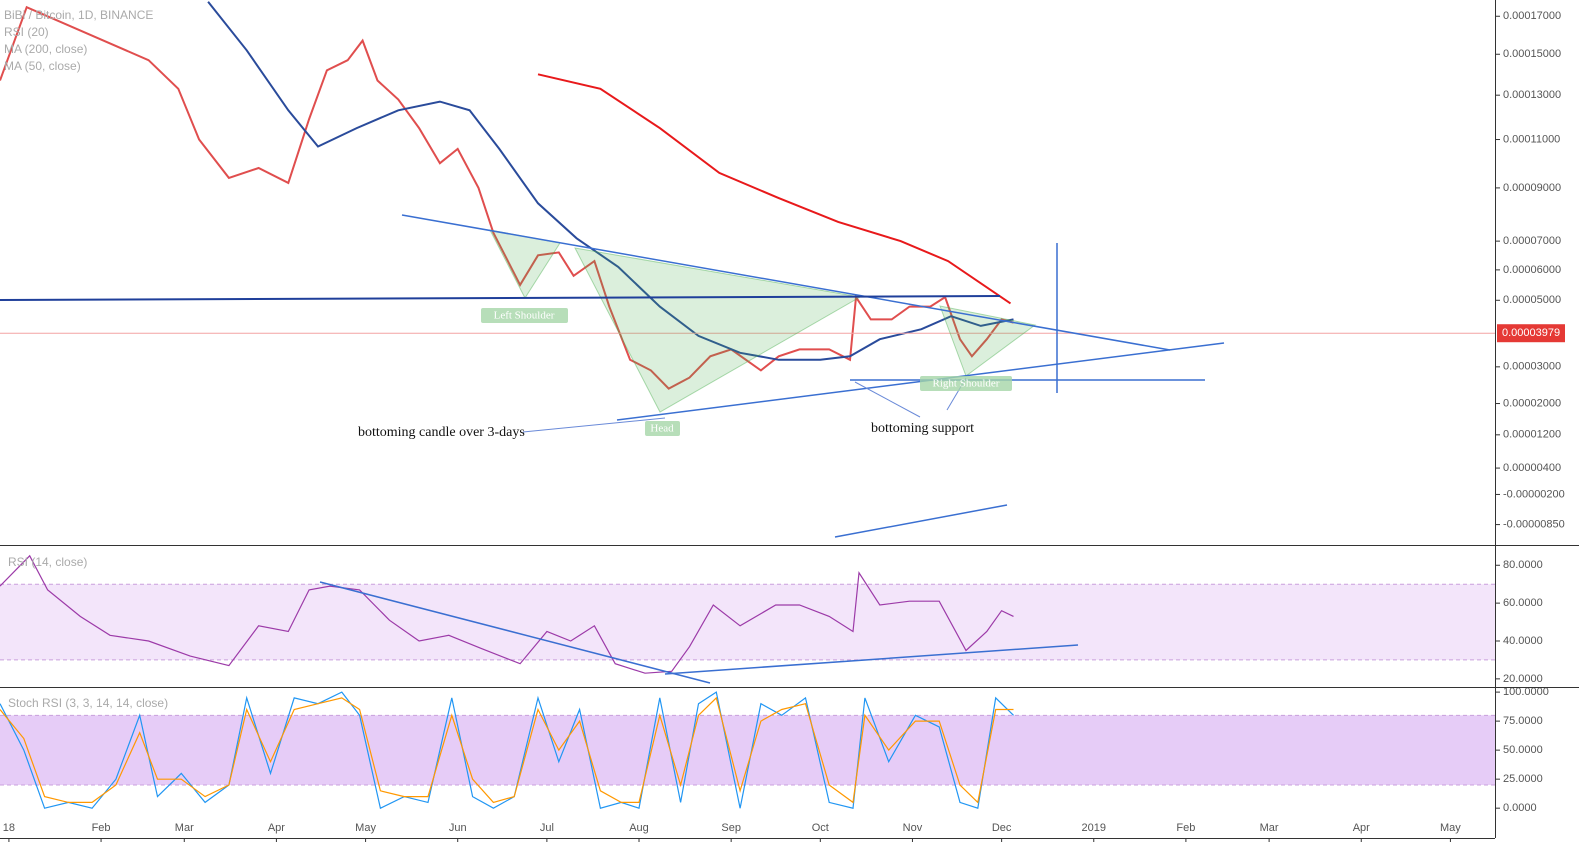 The width and height of the screenshot is (1579, 845). I want to click on head-pattern, so click(718, 330).